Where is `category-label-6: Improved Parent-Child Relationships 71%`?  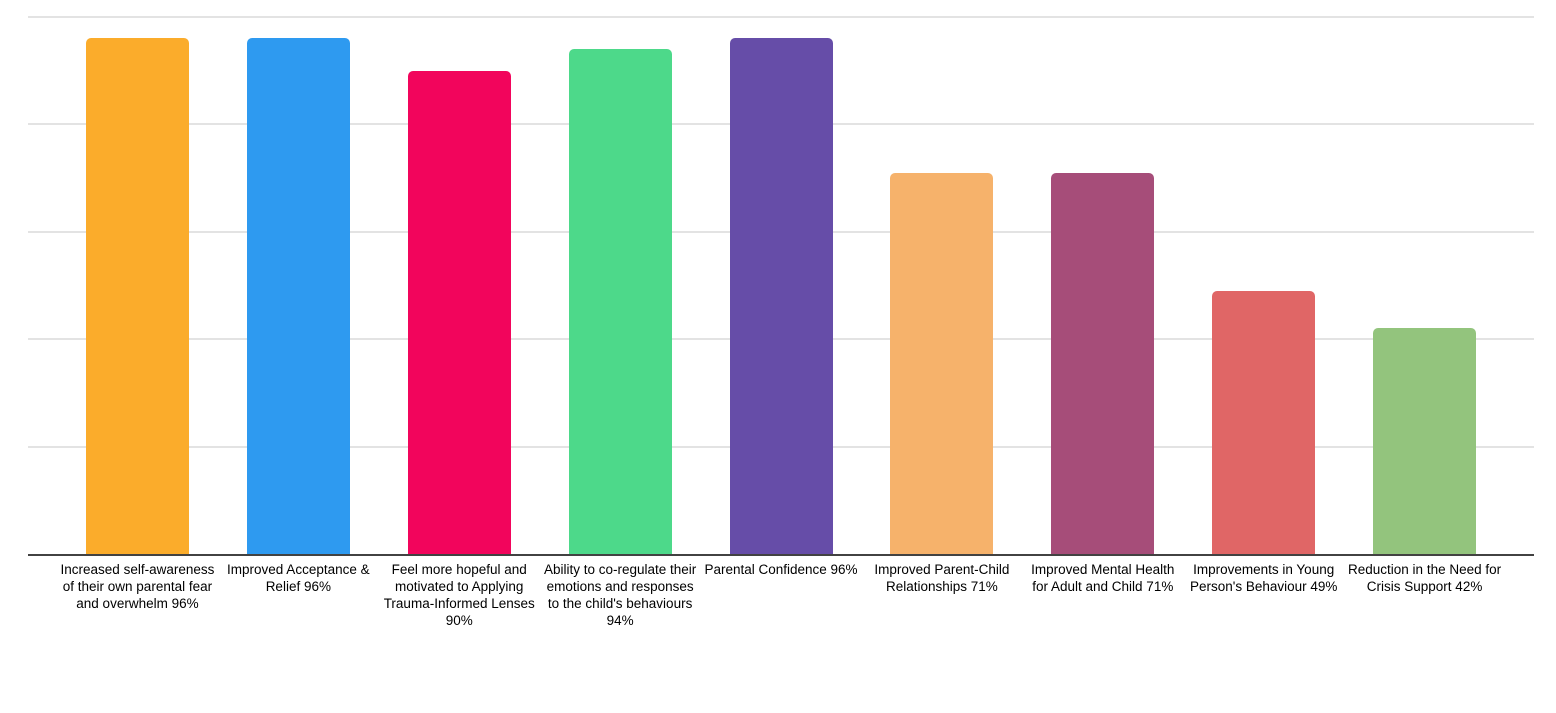
category-label-6: Improved Parent-Child Relationships 71% is located at coordinates (942, 578).